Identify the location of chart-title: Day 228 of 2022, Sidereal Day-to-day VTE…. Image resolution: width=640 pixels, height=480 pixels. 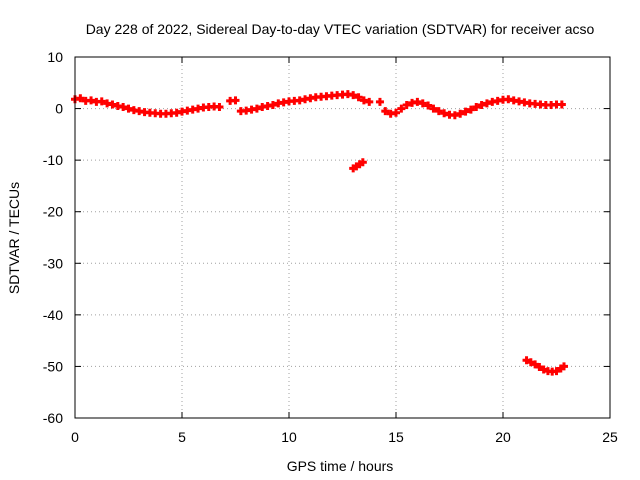
(340, 29).